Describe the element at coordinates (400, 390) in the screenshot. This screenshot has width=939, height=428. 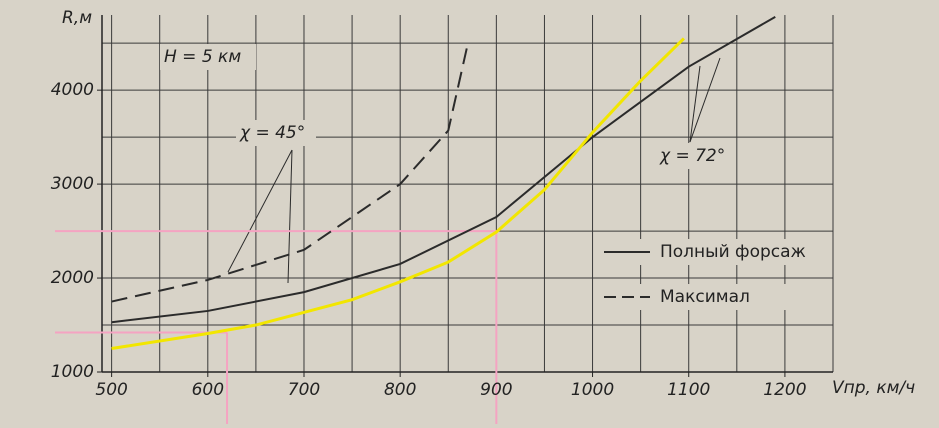
I see `x-tick-label: 800` at that location.